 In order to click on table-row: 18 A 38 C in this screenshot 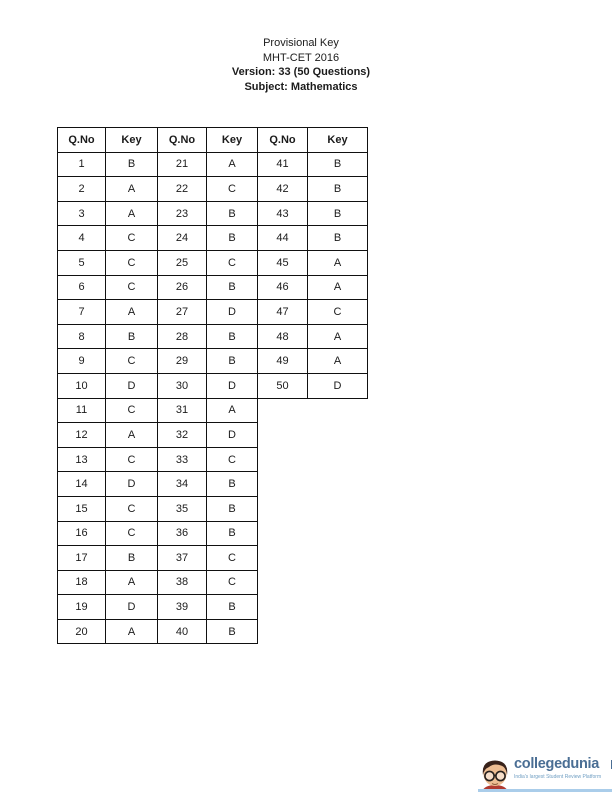, I will do `click(212, 582)`.